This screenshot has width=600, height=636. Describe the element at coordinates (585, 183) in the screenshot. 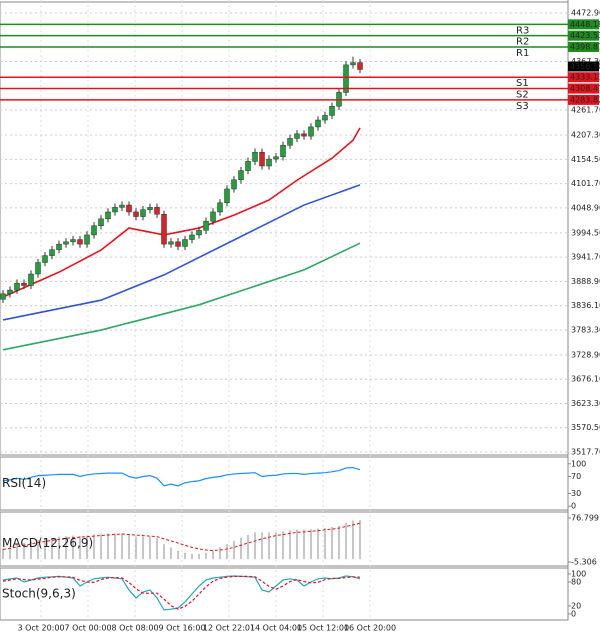

I see `y-tick-label: 4101.70` at that location.